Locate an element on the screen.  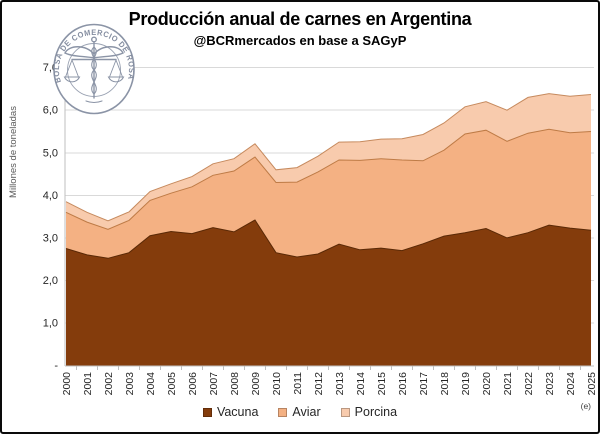
x-tick-label-2007: 2007 is located at coordinates (214, 384).